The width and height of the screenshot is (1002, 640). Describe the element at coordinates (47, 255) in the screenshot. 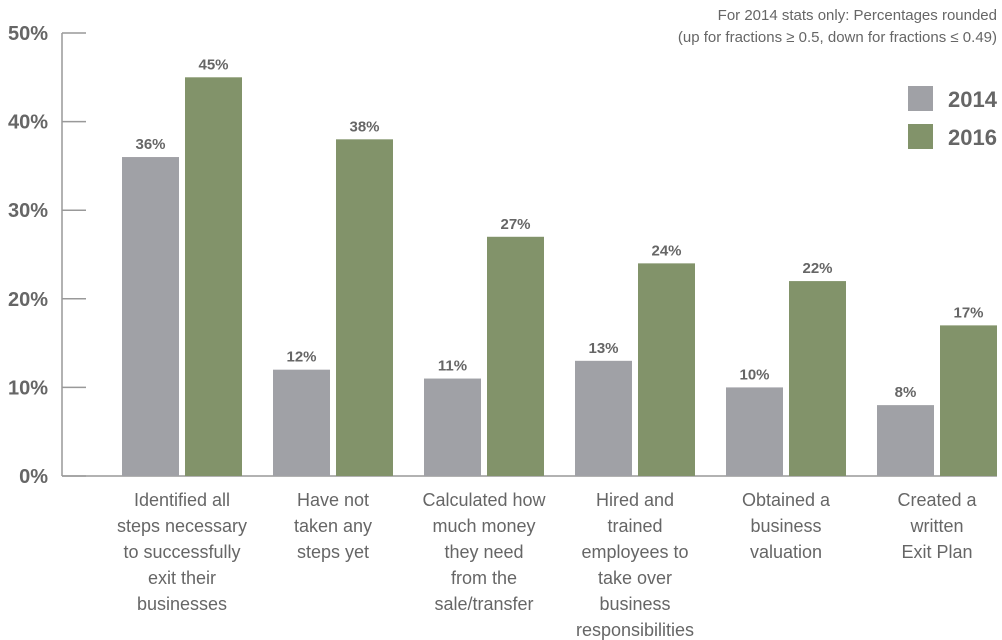

I see `y-axis-ticks: 0% 10% 20% 30% 40% 50%` at that location.